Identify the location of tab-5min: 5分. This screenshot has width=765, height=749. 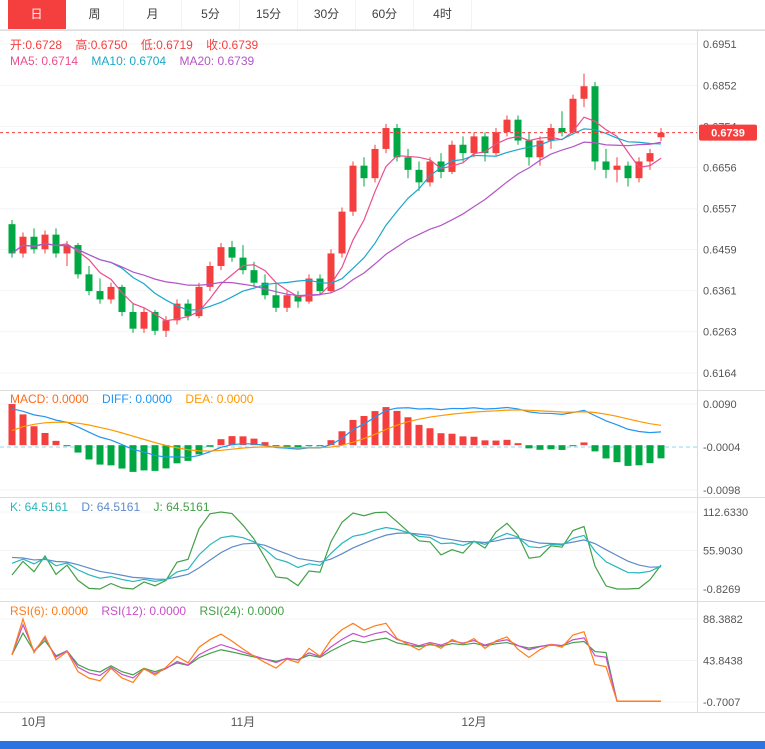
(211, 14).